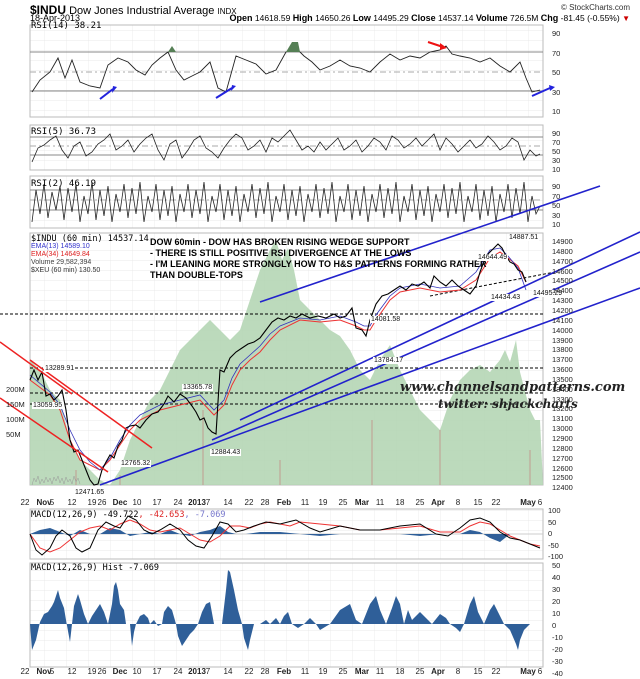 The width and height of the screenshot is (640, 679). What do you see at coordinates (626, 18) in the screenshot?
I see `down-triangle-icon: ▼` at bounding box center [626, 18].